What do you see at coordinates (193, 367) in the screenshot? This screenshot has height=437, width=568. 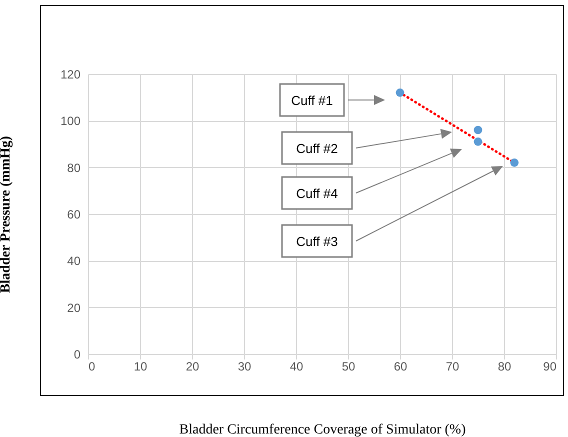 I see `x-tick-label: 20` at bounding box center [193, 367].